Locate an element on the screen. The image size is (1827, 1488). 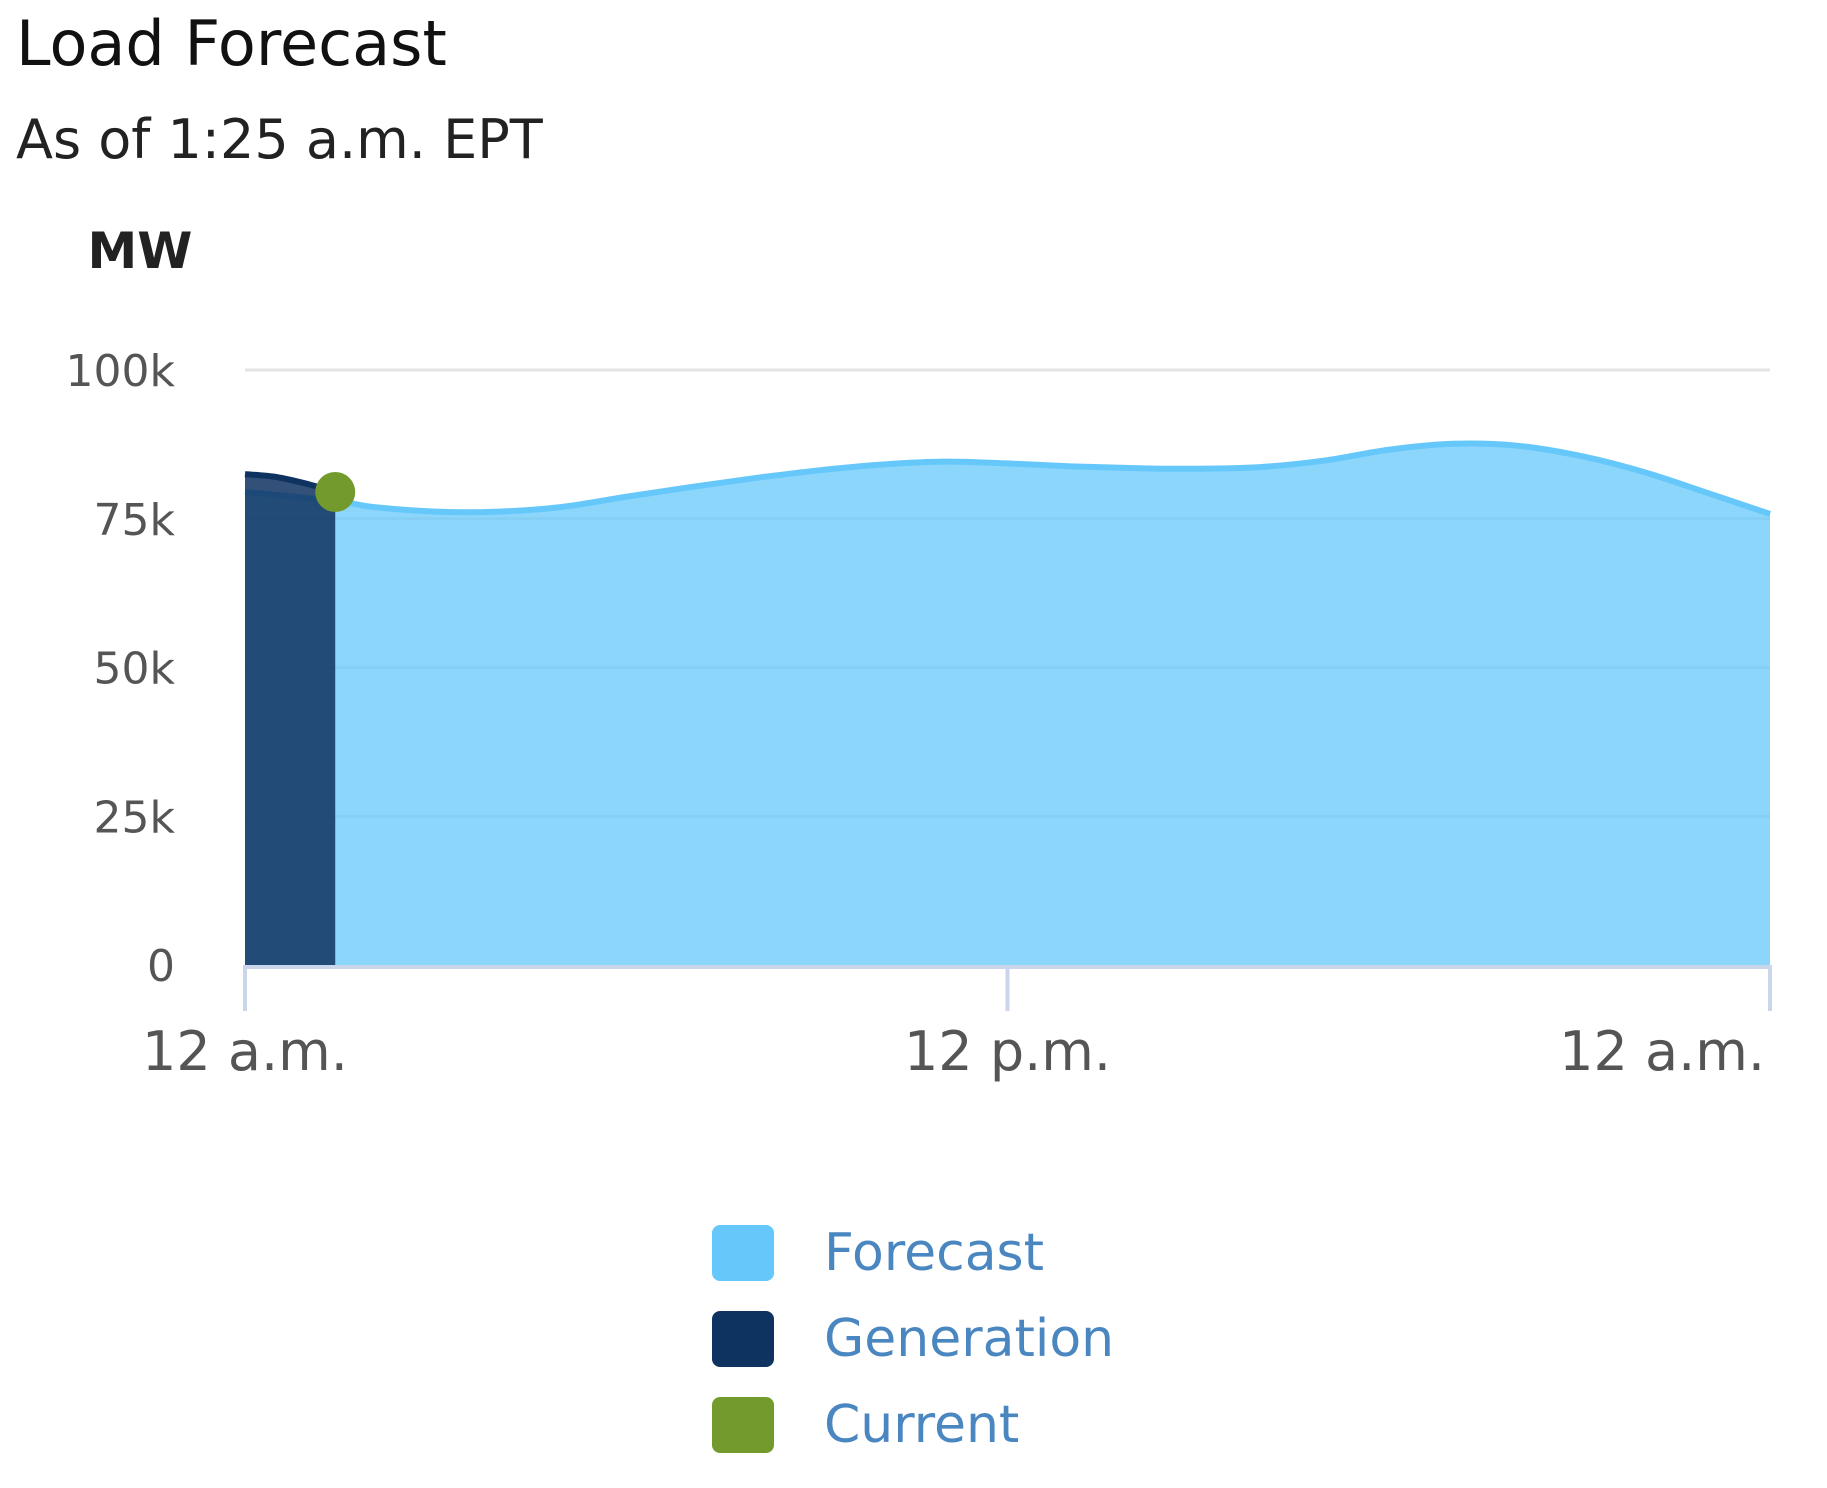
current-marker is located at coordinates (335, 491).